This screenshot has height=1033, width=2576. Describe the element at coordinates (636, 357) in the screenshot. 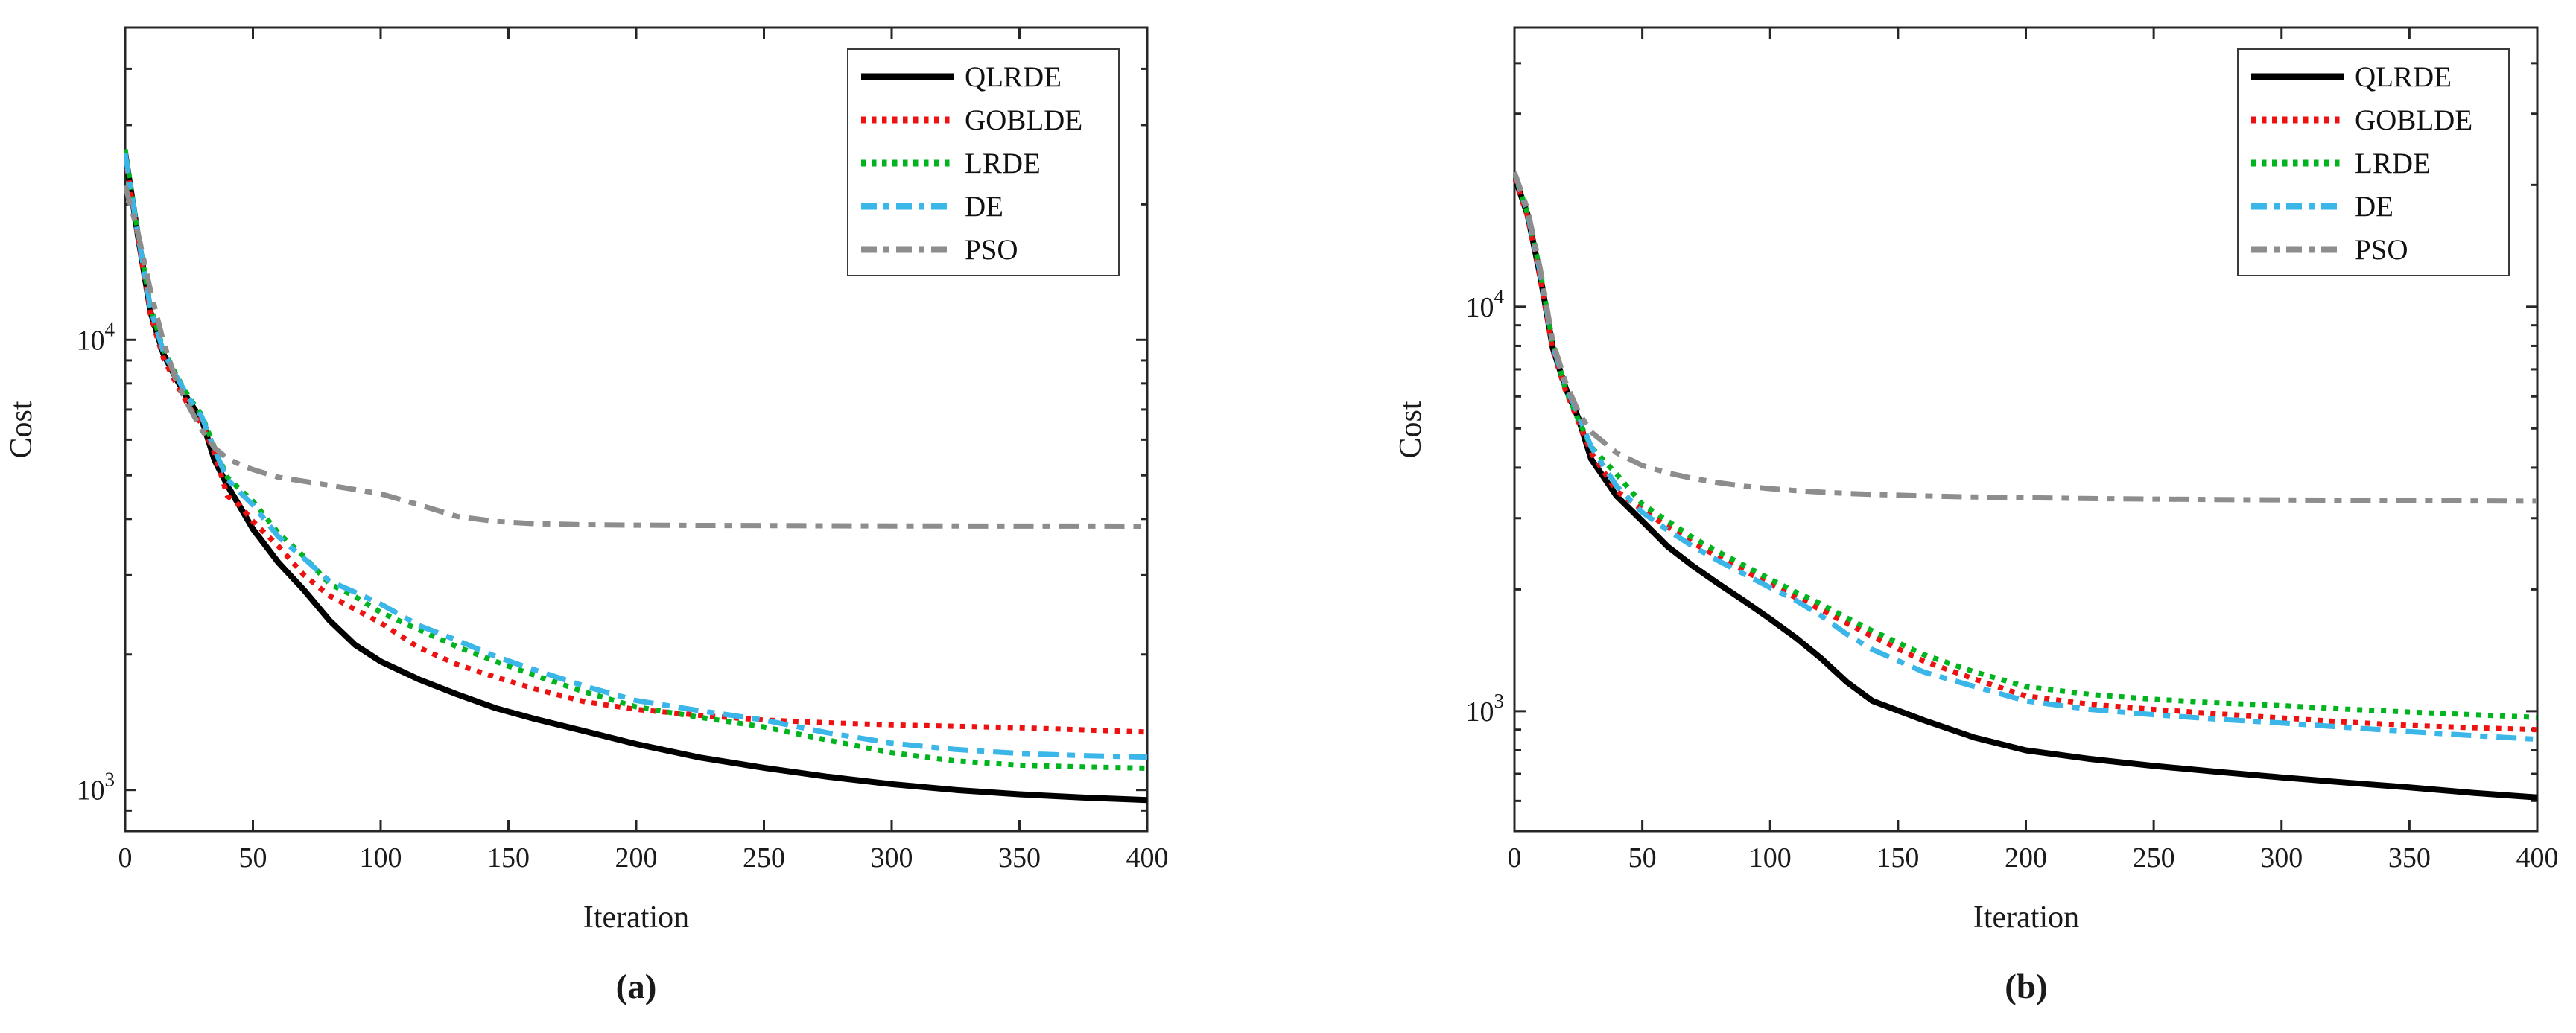

I see `series-pso-a` at that location.